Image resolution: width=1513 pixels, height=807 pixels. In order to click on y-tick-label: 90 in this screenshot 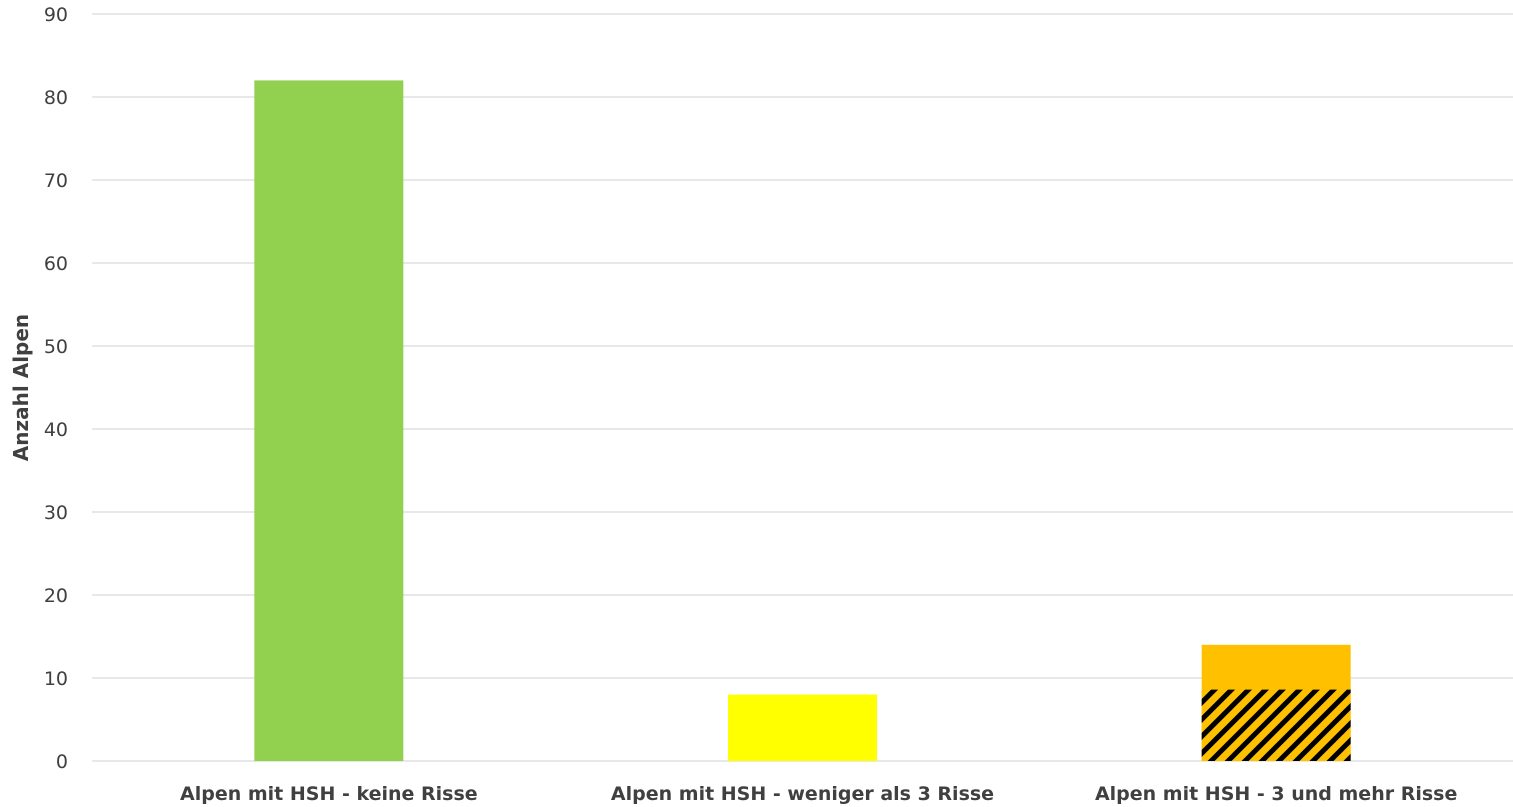, I will do `click(56, 15)`.